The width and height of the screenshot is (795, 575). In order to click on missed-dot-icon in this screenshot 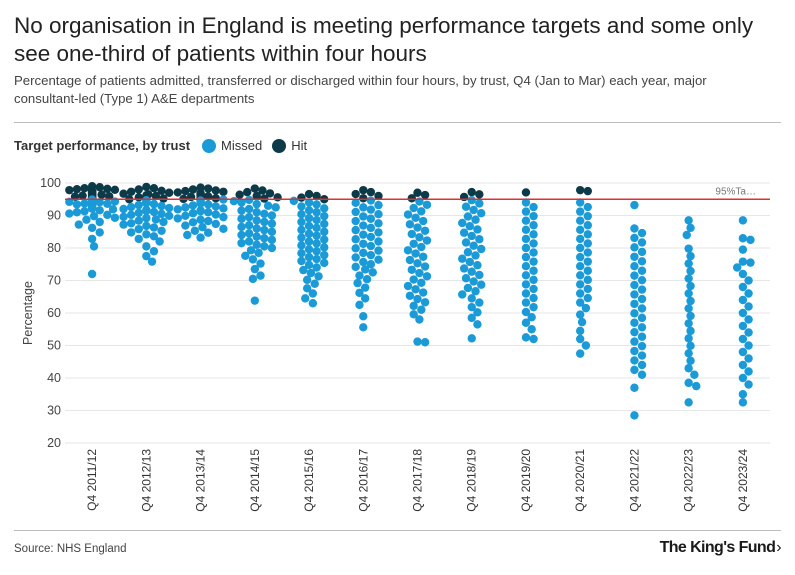, I will do `click(209, 145)`.